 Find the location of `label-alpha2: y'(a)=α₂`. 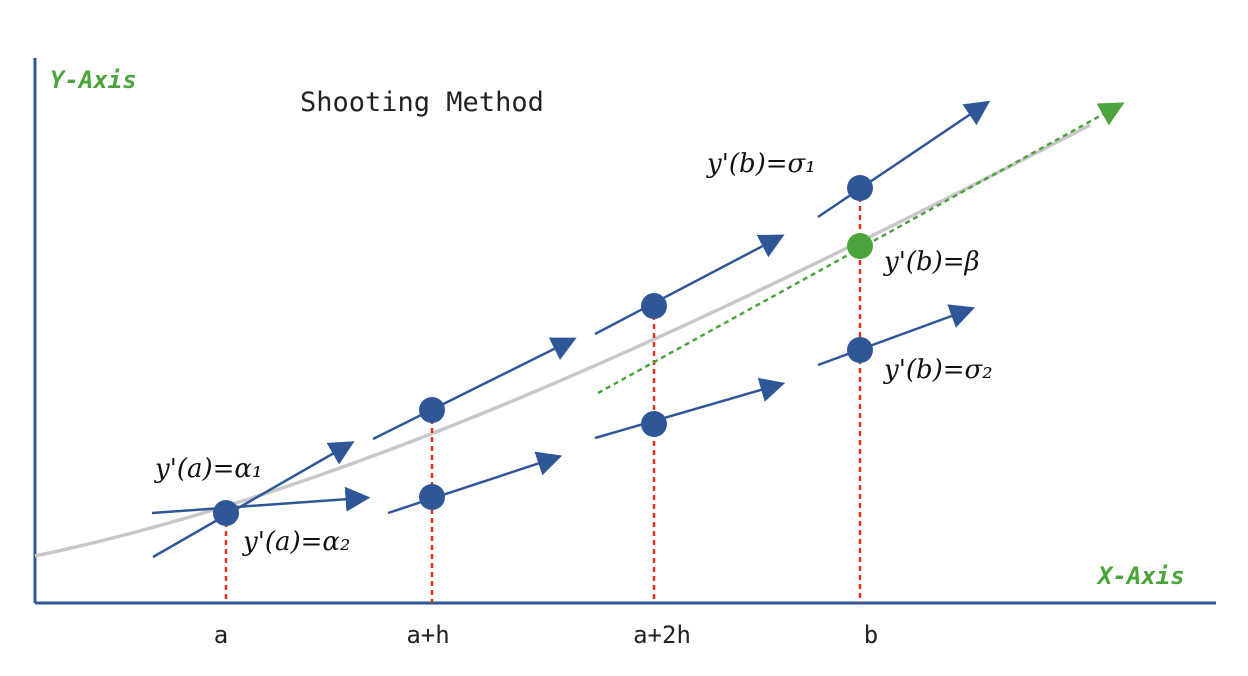

label-alpha2: y'(a)=α₂ is located at coordinates (296, 542).